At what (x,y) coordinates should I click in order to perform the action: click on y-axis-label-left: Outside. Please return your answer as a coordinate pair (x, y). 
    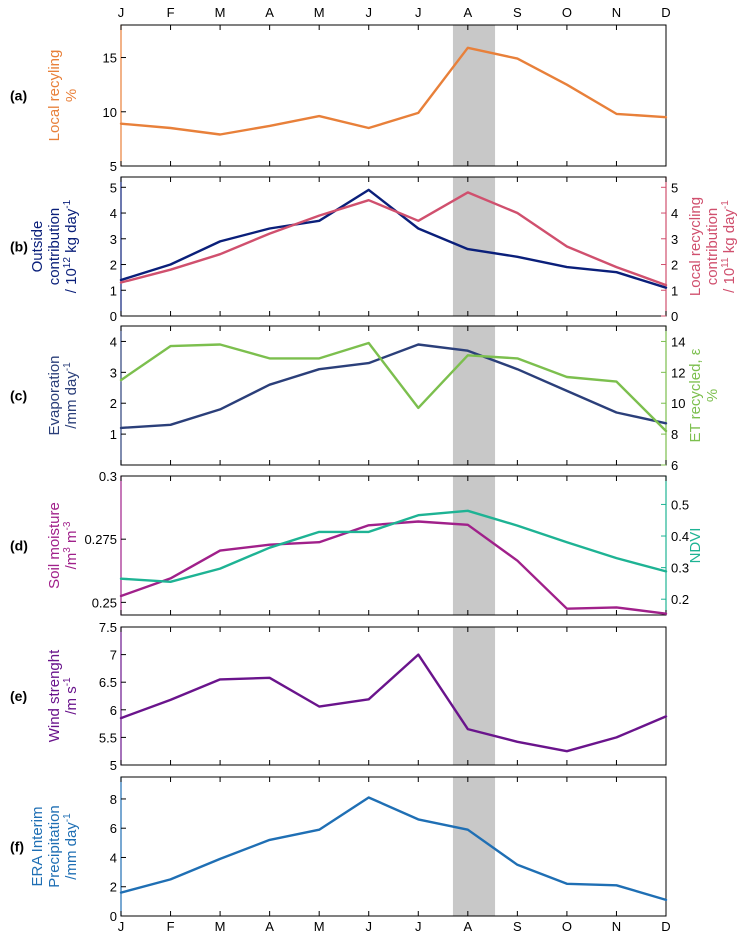
    Looking at the image, I should click on (37, 247).